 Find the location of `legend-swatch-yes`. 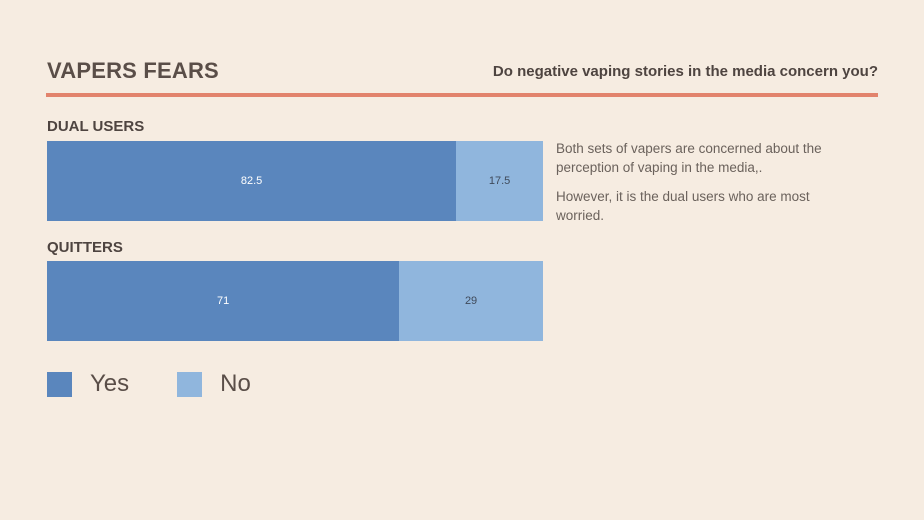

legend-swatch-yes is located at coordinates (59, 384).